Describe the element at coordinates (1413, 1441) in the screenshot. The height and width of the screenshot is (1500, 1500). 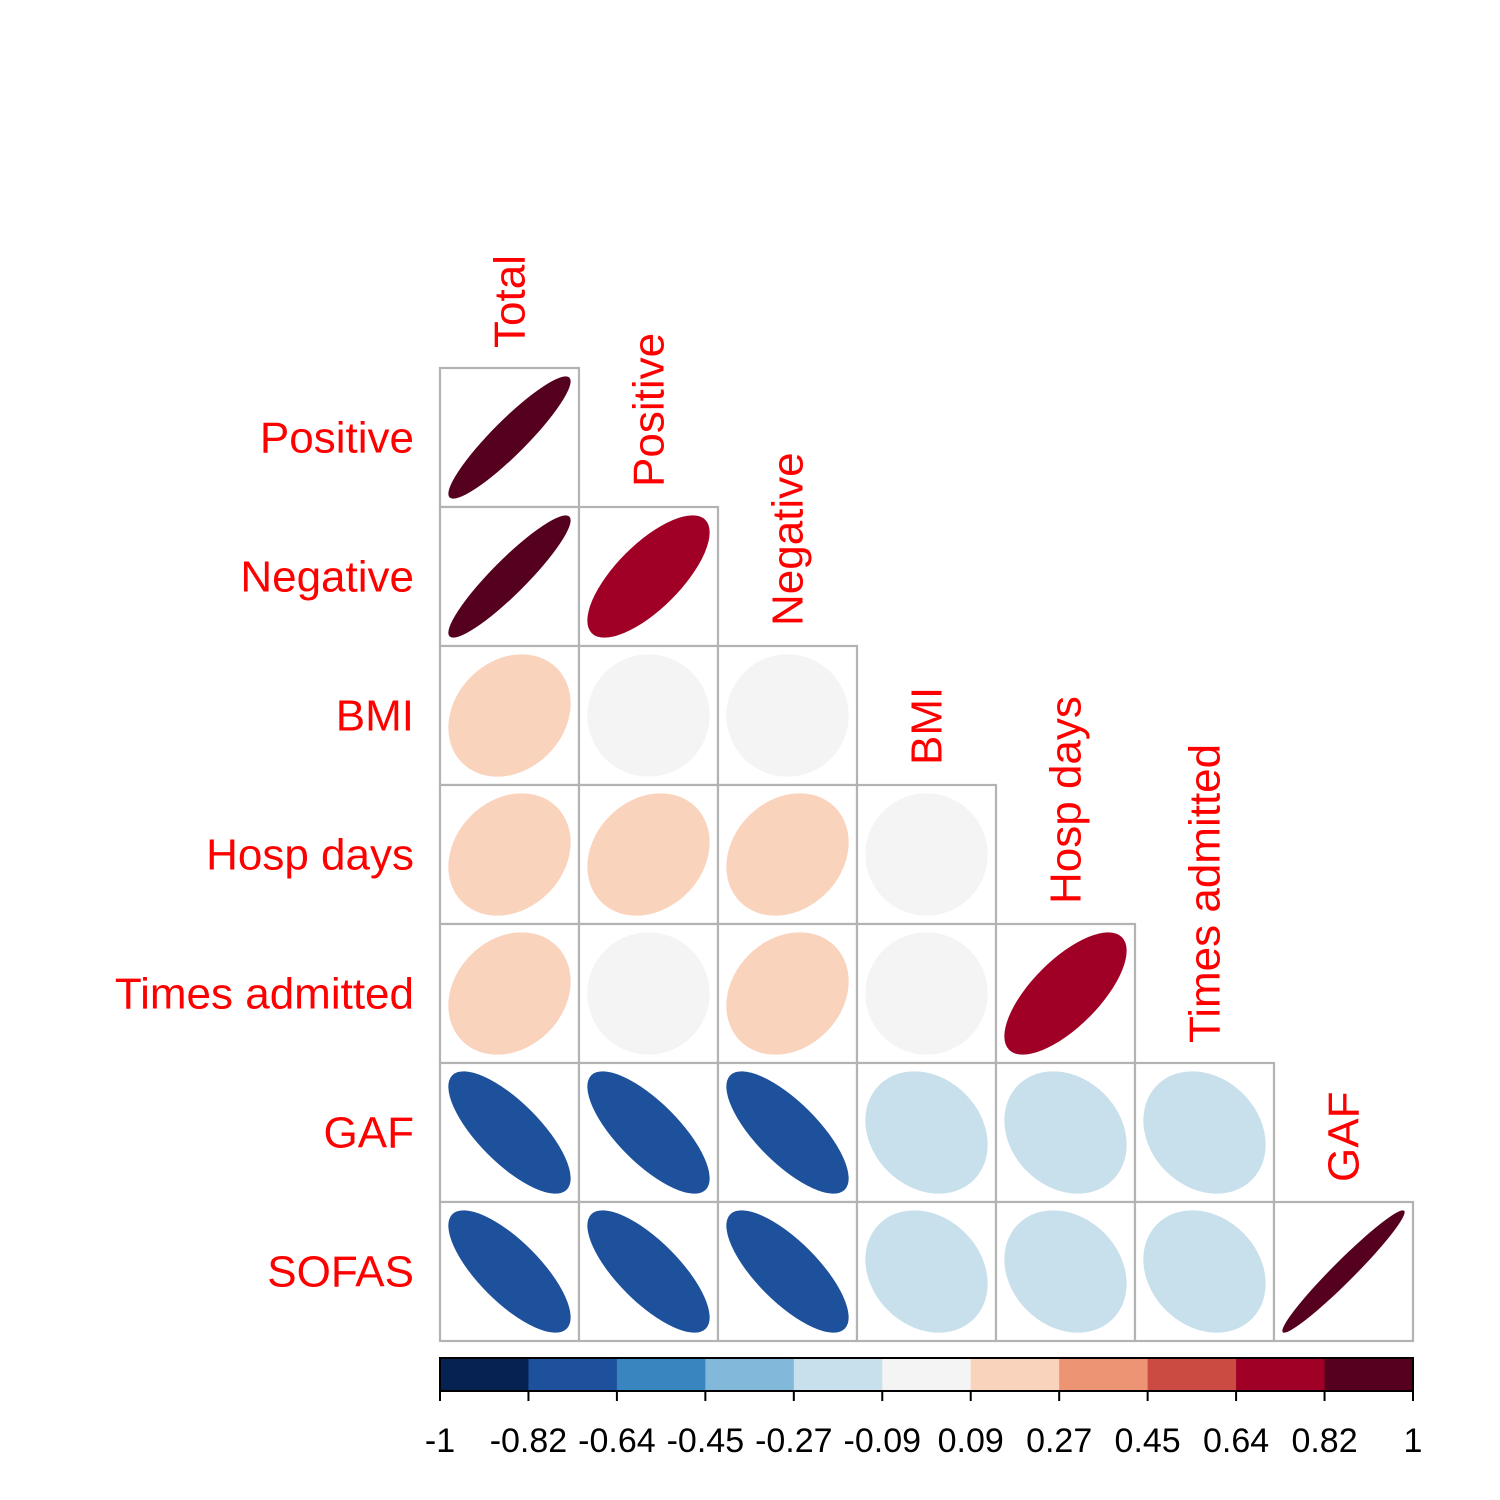
I see `legend-tick-label: 1` at that location.